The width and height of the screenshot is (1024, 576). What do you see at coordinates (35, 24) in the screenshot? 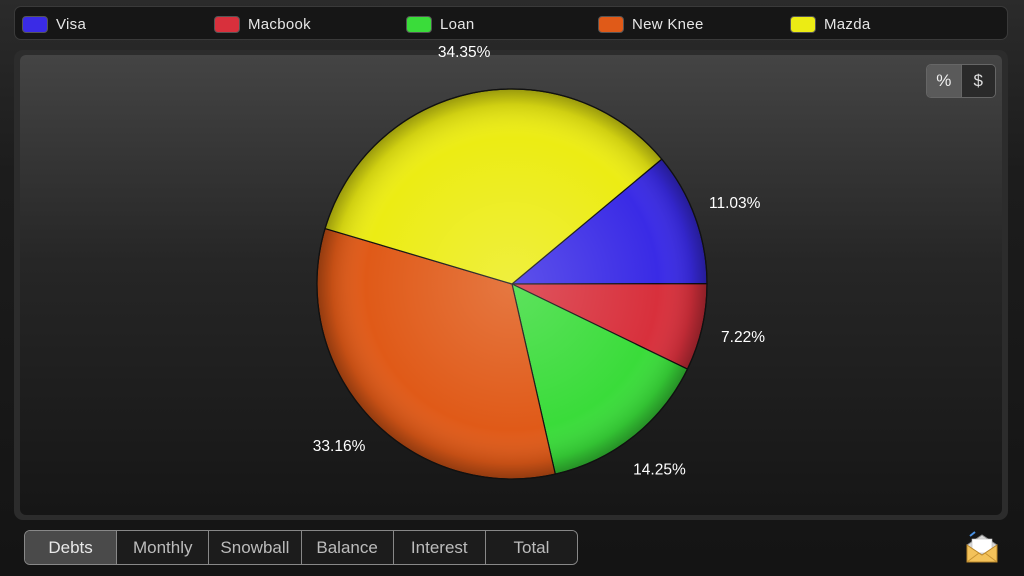
I see `legend-swatch-visa` at bounding box center [35, 24].